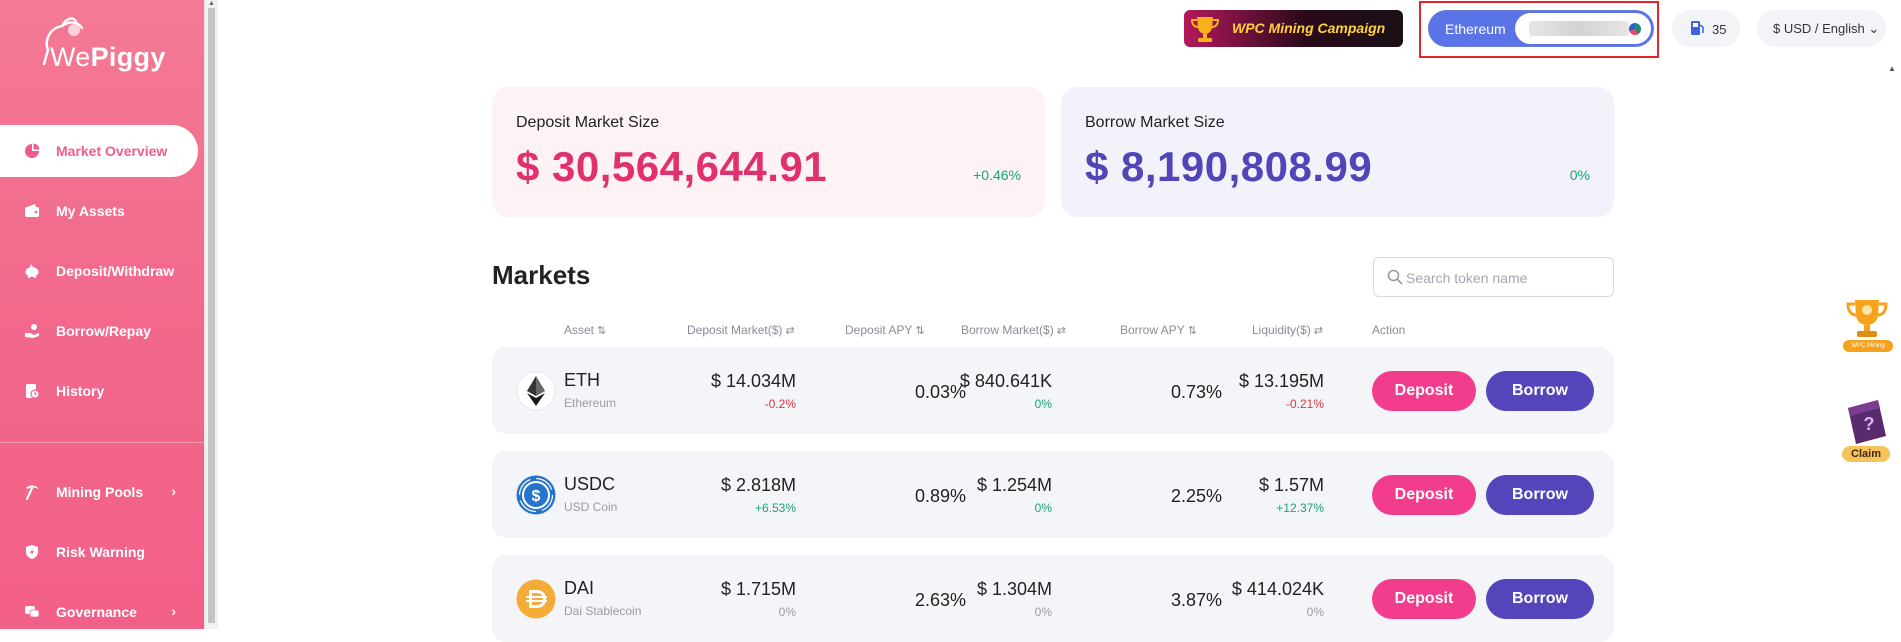 The height and width of the screenshot is (642, 1901). I want to click on asset-name: Ethereum, so click(590, 403).